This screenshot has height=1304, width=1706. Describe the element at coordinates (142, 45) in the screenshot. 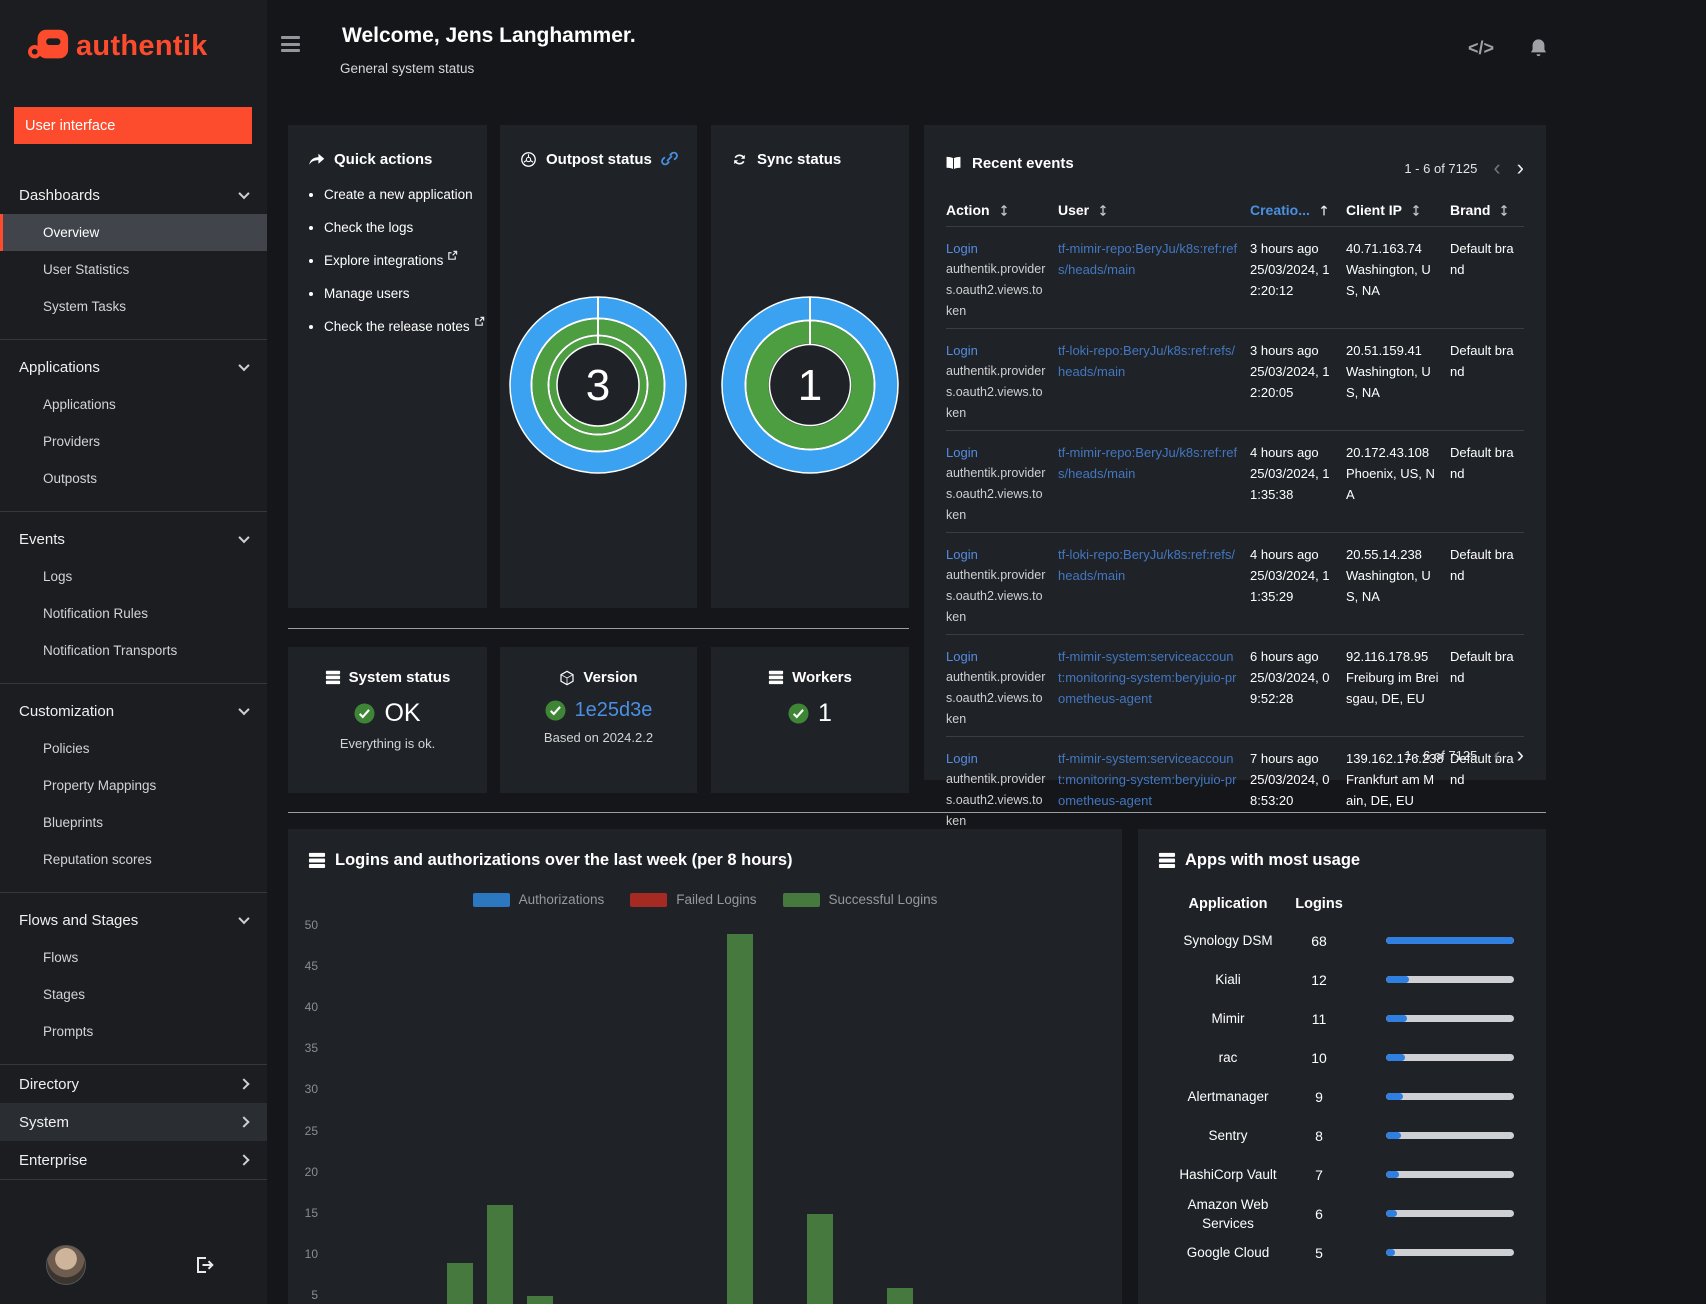

I see `brand-name: authentik` at that location.